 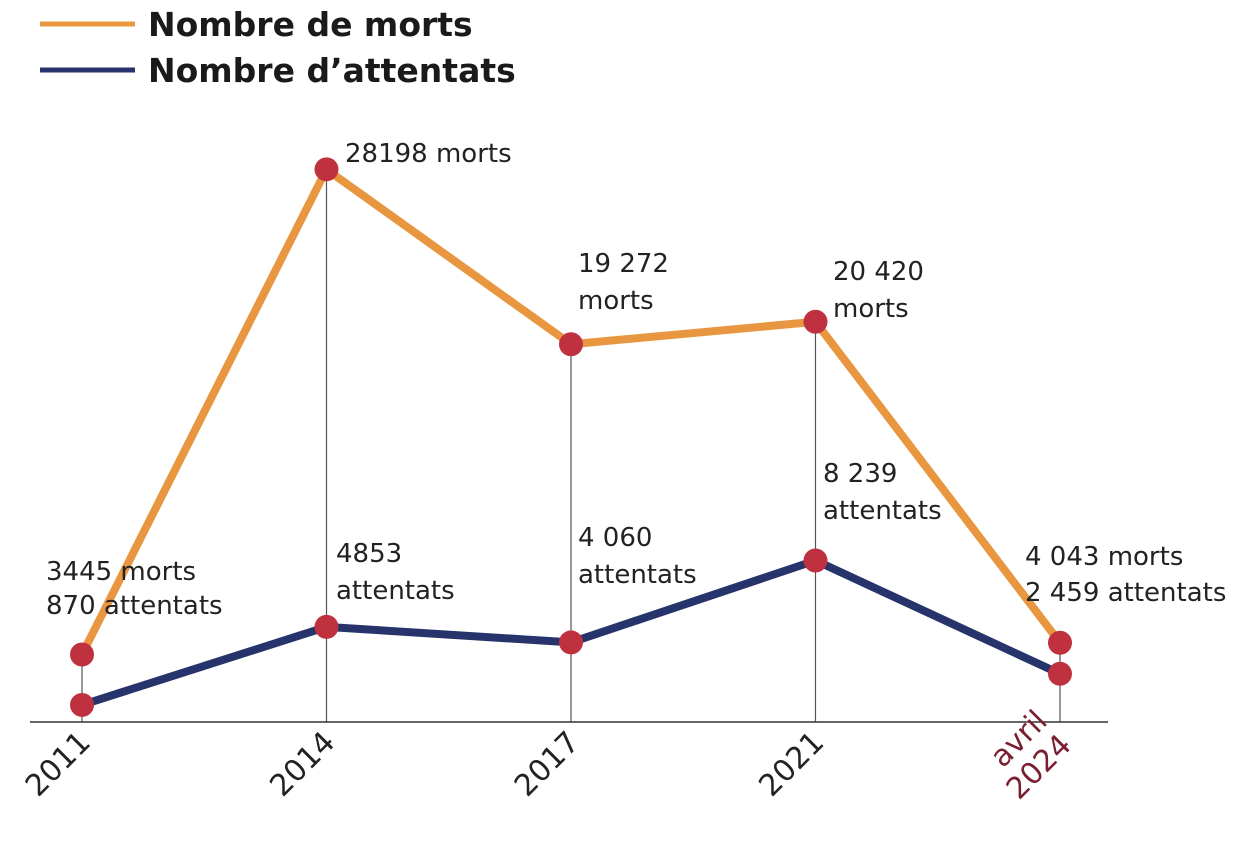 I want to click on x-tick-label: 2014, so click(x=302, y=764).